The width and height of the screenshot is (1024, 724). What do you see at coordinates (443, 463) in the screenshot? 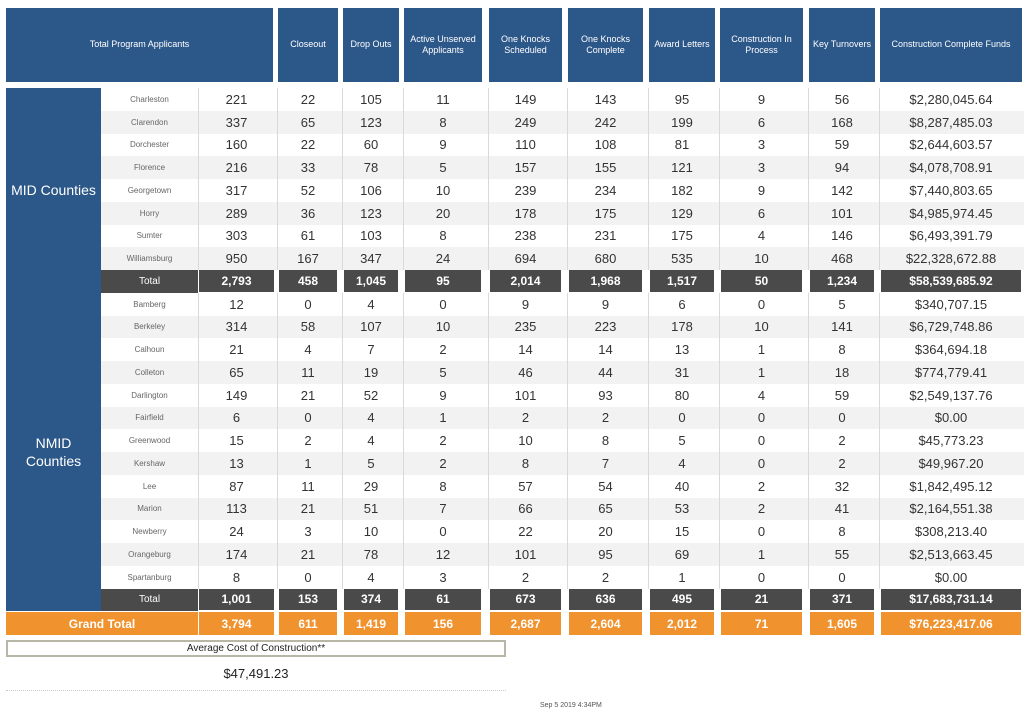
I see `cell-kershaw-active-unserved-applicants: 2` at bounding box center [443, 463].